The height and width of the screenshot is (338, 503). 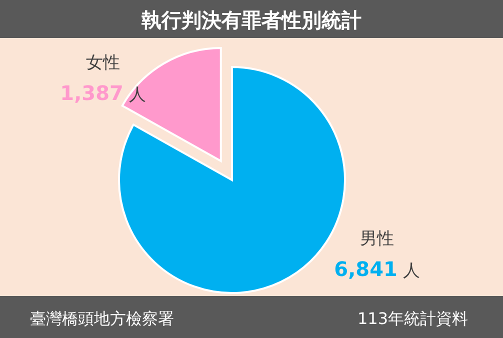 What do you see at coordinates (251, 20) in the screenshot?
I see `chart-title: 執行判決有罪者性別統計` at bounding box center [251, 20].